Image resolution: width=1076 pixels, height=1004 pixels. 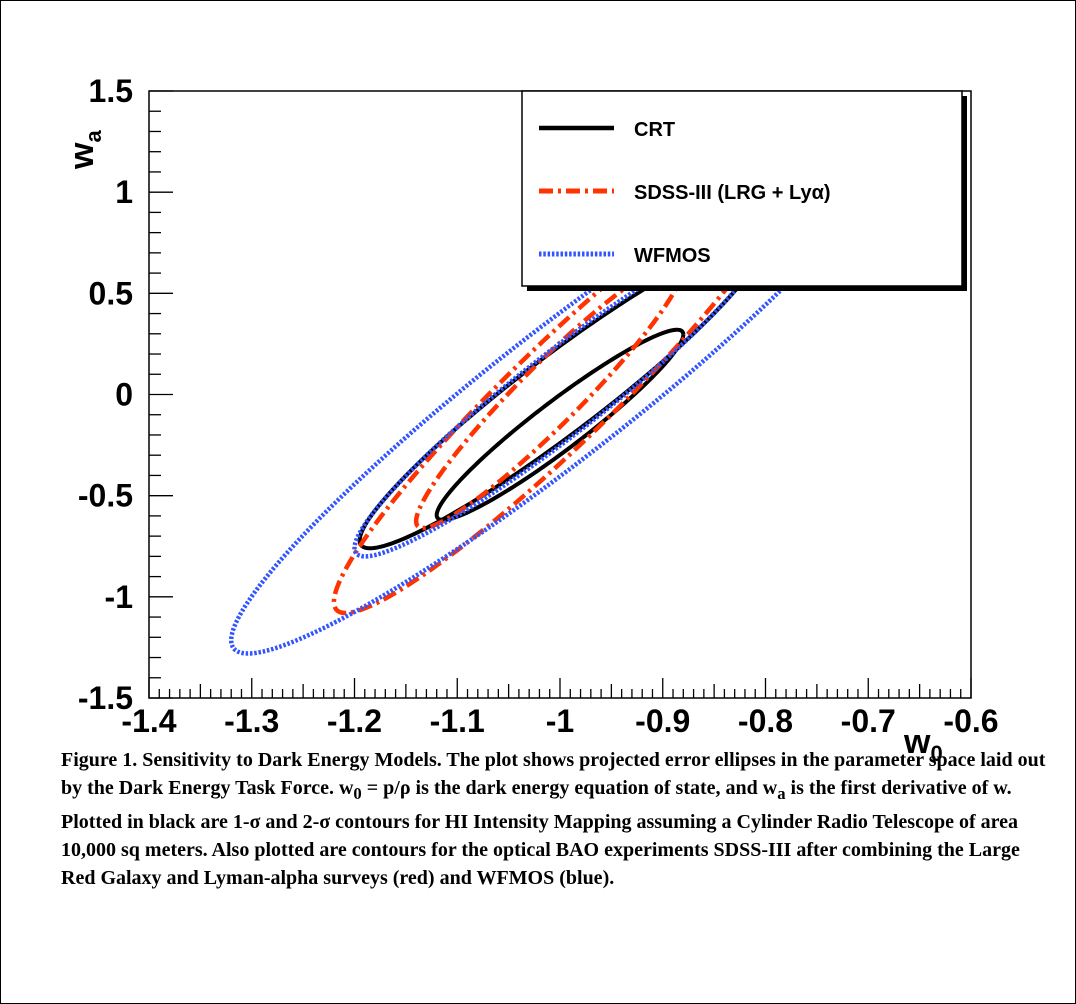 What do you see at coordinates (549, 394) in the screenshot?
I see `contour-dashdot-1sigma` at bounding box center [549, 394].